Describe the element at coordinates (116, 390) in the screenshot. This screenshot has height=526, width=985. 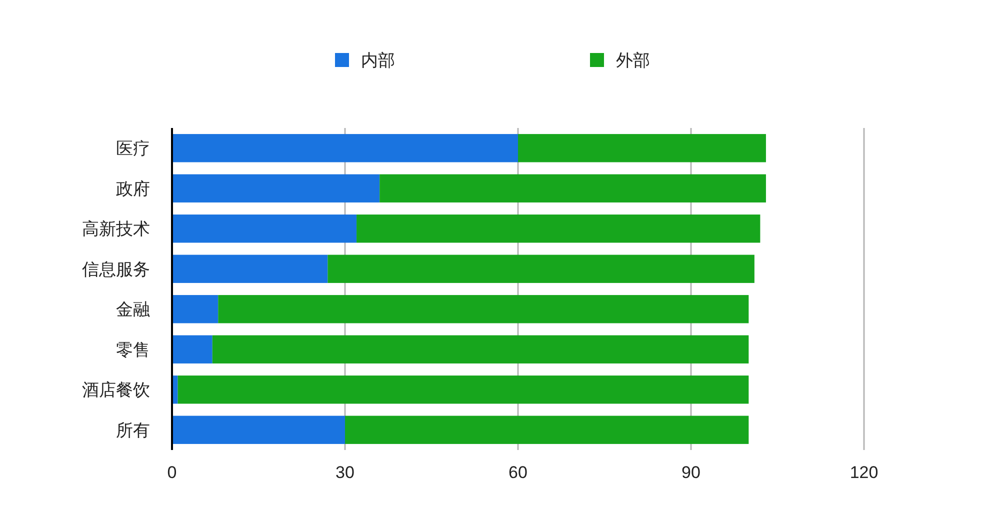
I see `y-tick-label: 酒店餐饮` at that location.